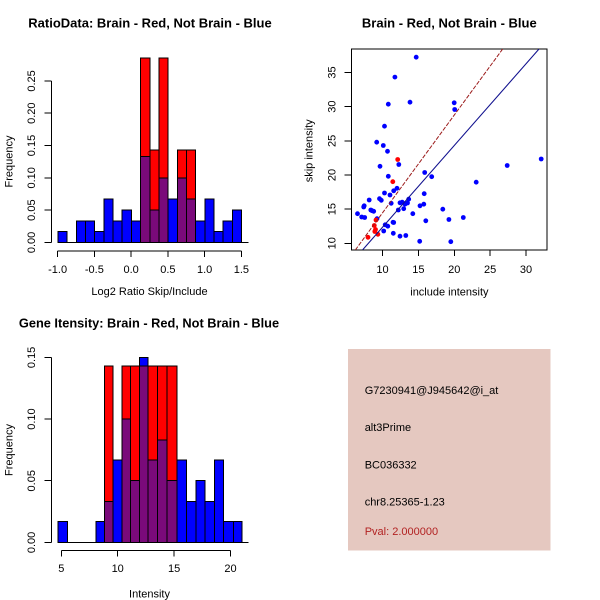  What do you see at coordinates (388, 428) in the screenshot?
I see `svg-text: alt3Prime` at bounding box center [388, 428].